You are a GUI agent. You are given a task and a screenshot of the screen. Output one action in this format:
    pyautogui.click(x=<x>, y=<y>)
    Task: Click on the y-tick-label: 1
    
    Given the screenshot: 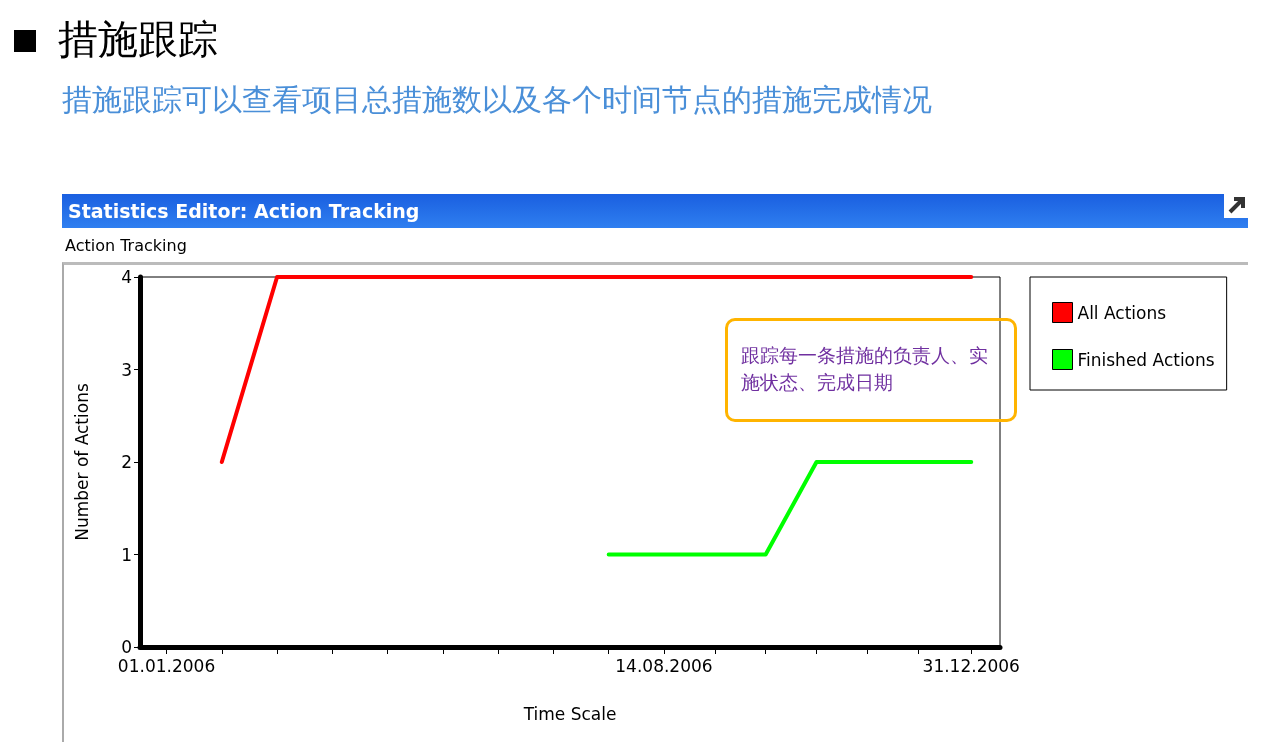 What is the action you would take?
    pyautogui.click(x=126, y=554)
    